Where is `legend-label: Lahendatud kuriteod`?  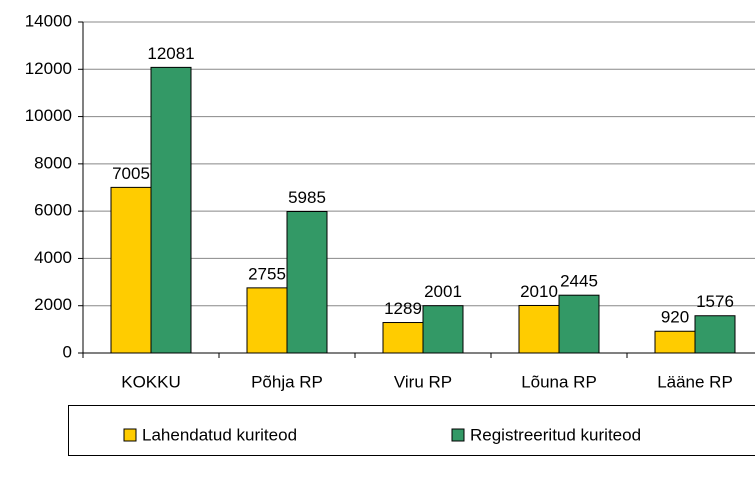
legend-label: Lahendatud kuriteod is located at coordinates (219, 434).